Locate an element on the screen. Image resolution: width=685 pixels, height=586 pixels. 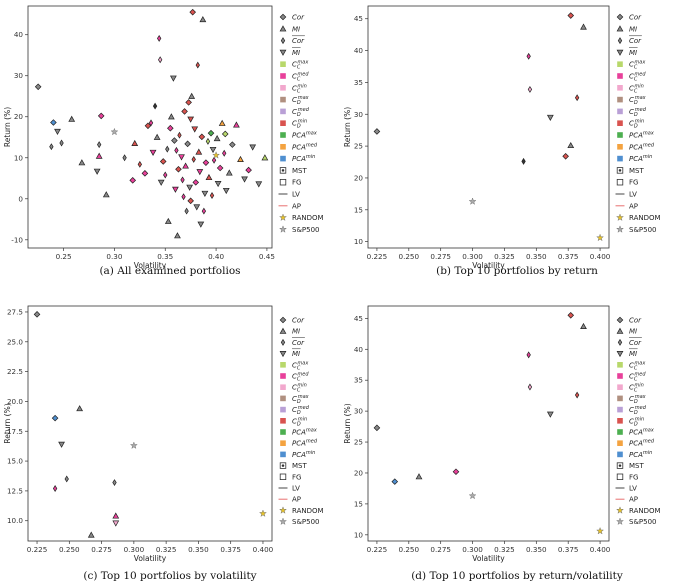
legend-label: S&P500 is located at coordinates (642, 230).